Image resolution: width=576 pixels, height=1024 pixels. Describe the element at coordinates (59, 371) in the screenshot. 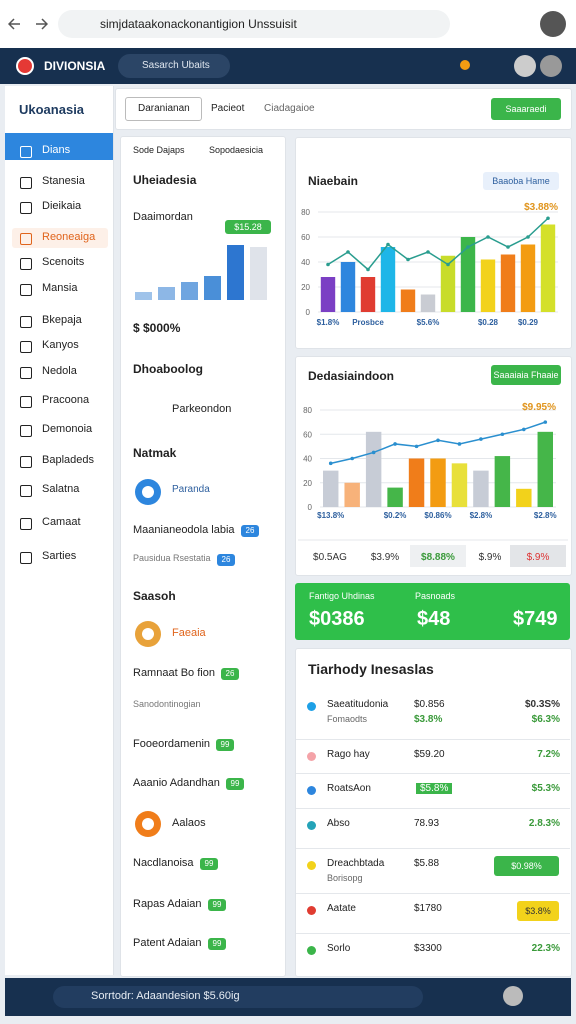

I see `nav-item: Nedola` at that location.